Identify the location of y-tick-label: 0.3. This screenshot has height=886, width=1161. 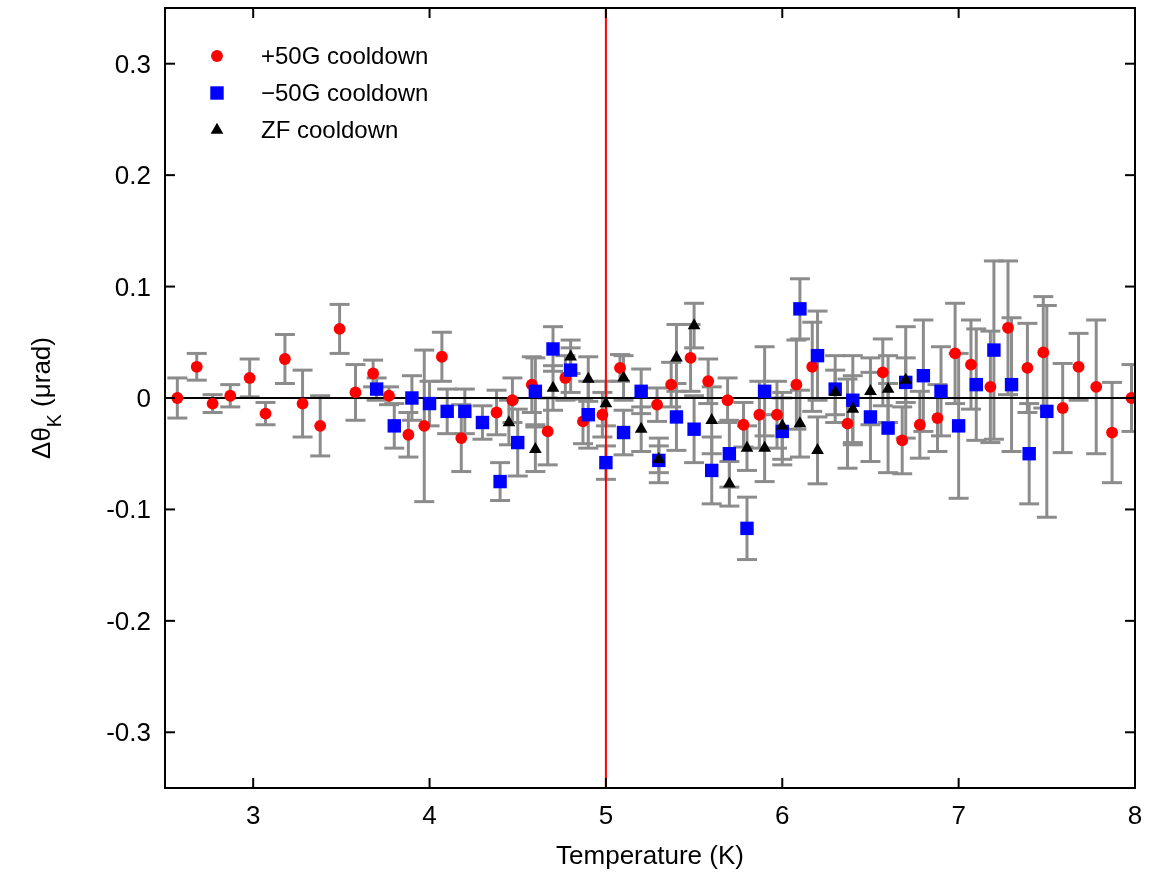
(132, 63).